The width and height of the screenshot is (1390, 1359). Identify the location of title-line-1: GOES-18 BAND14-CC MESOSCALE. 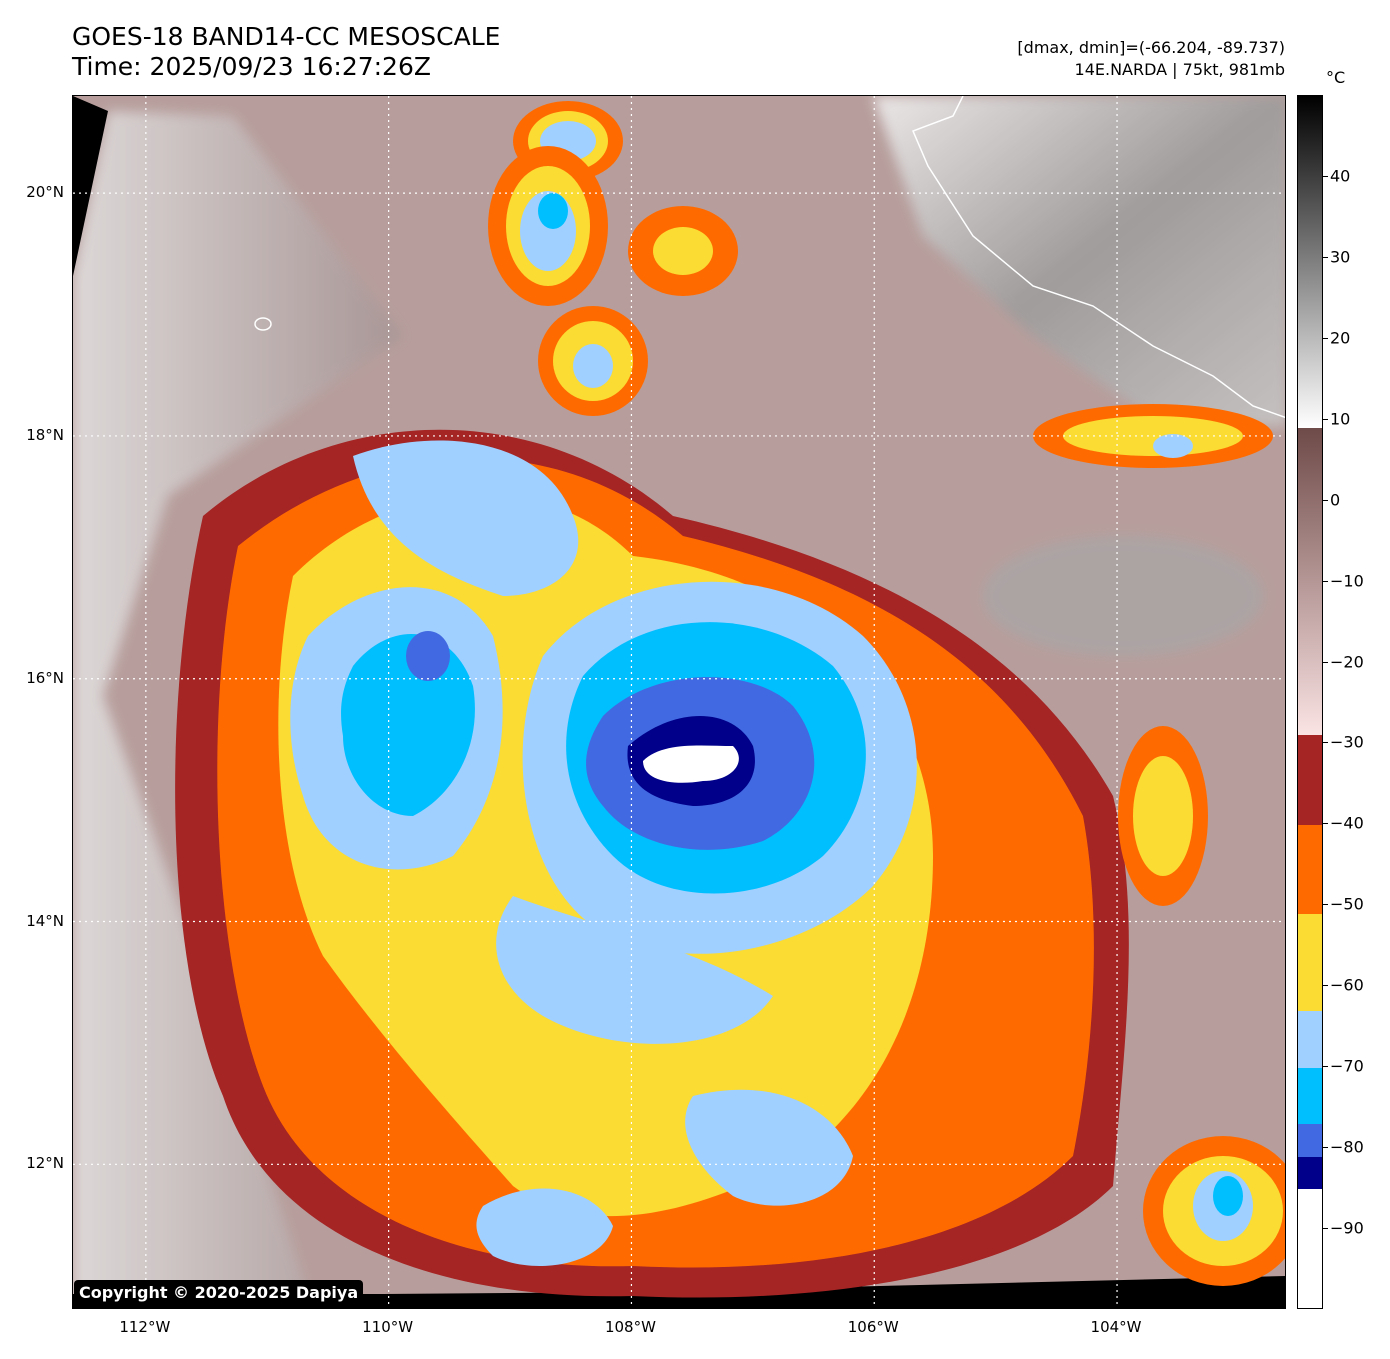
(286, 36).